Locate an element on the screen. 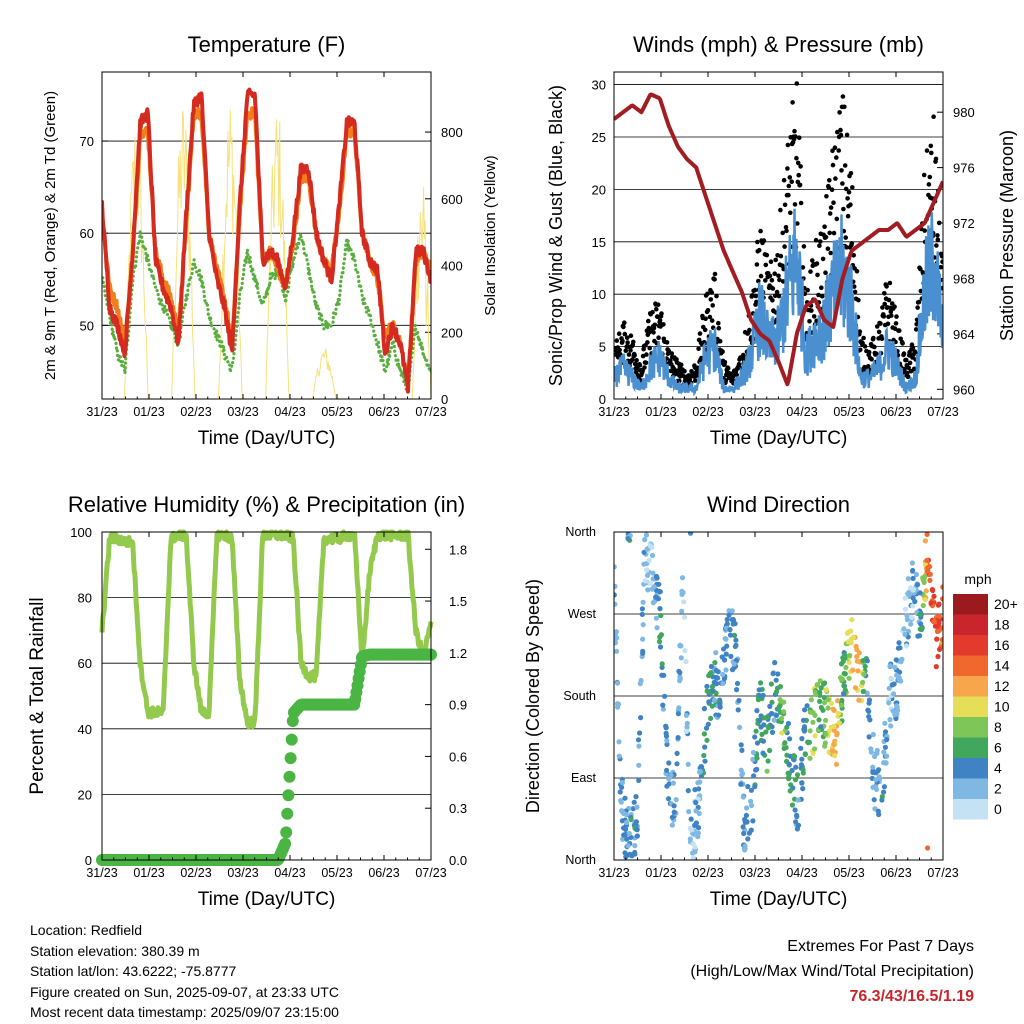  temperature-ylabel-right: Solar Insolation (Yellow) is located at coordinates (490, 235).